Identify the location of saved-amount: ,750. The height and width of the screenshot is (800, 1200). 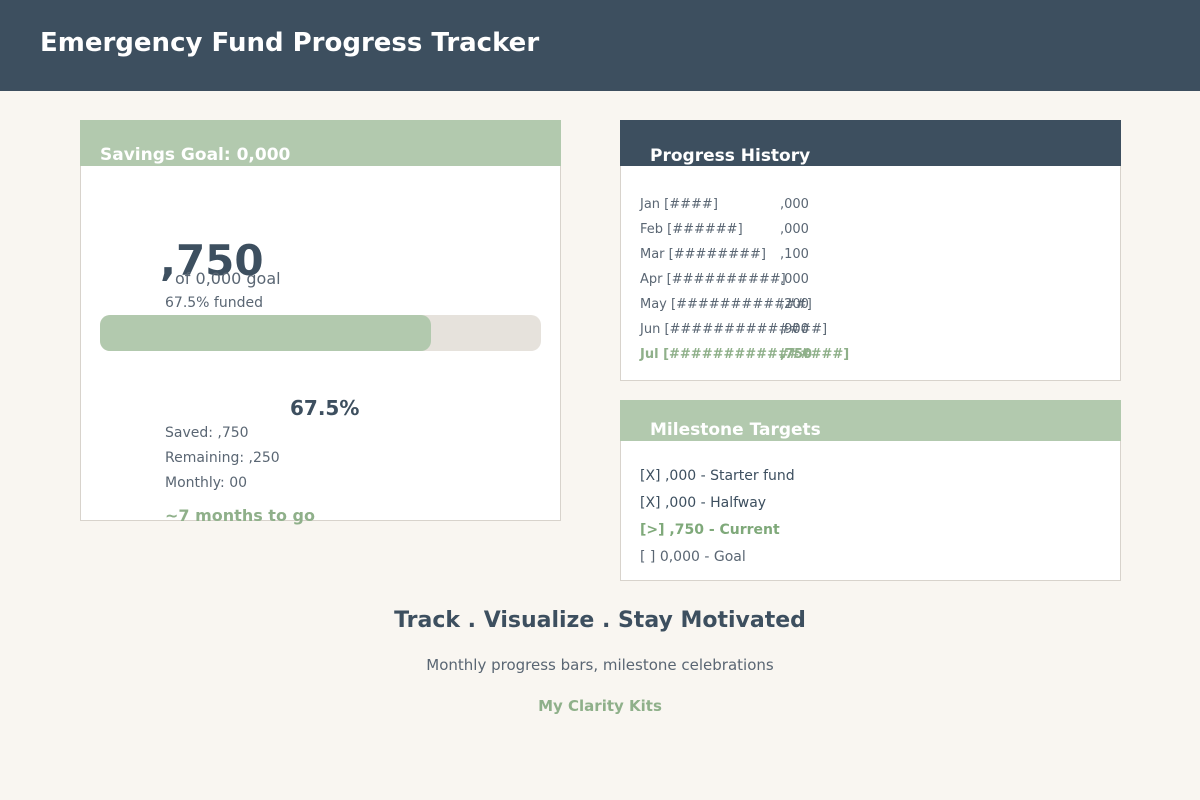
(212, 260).